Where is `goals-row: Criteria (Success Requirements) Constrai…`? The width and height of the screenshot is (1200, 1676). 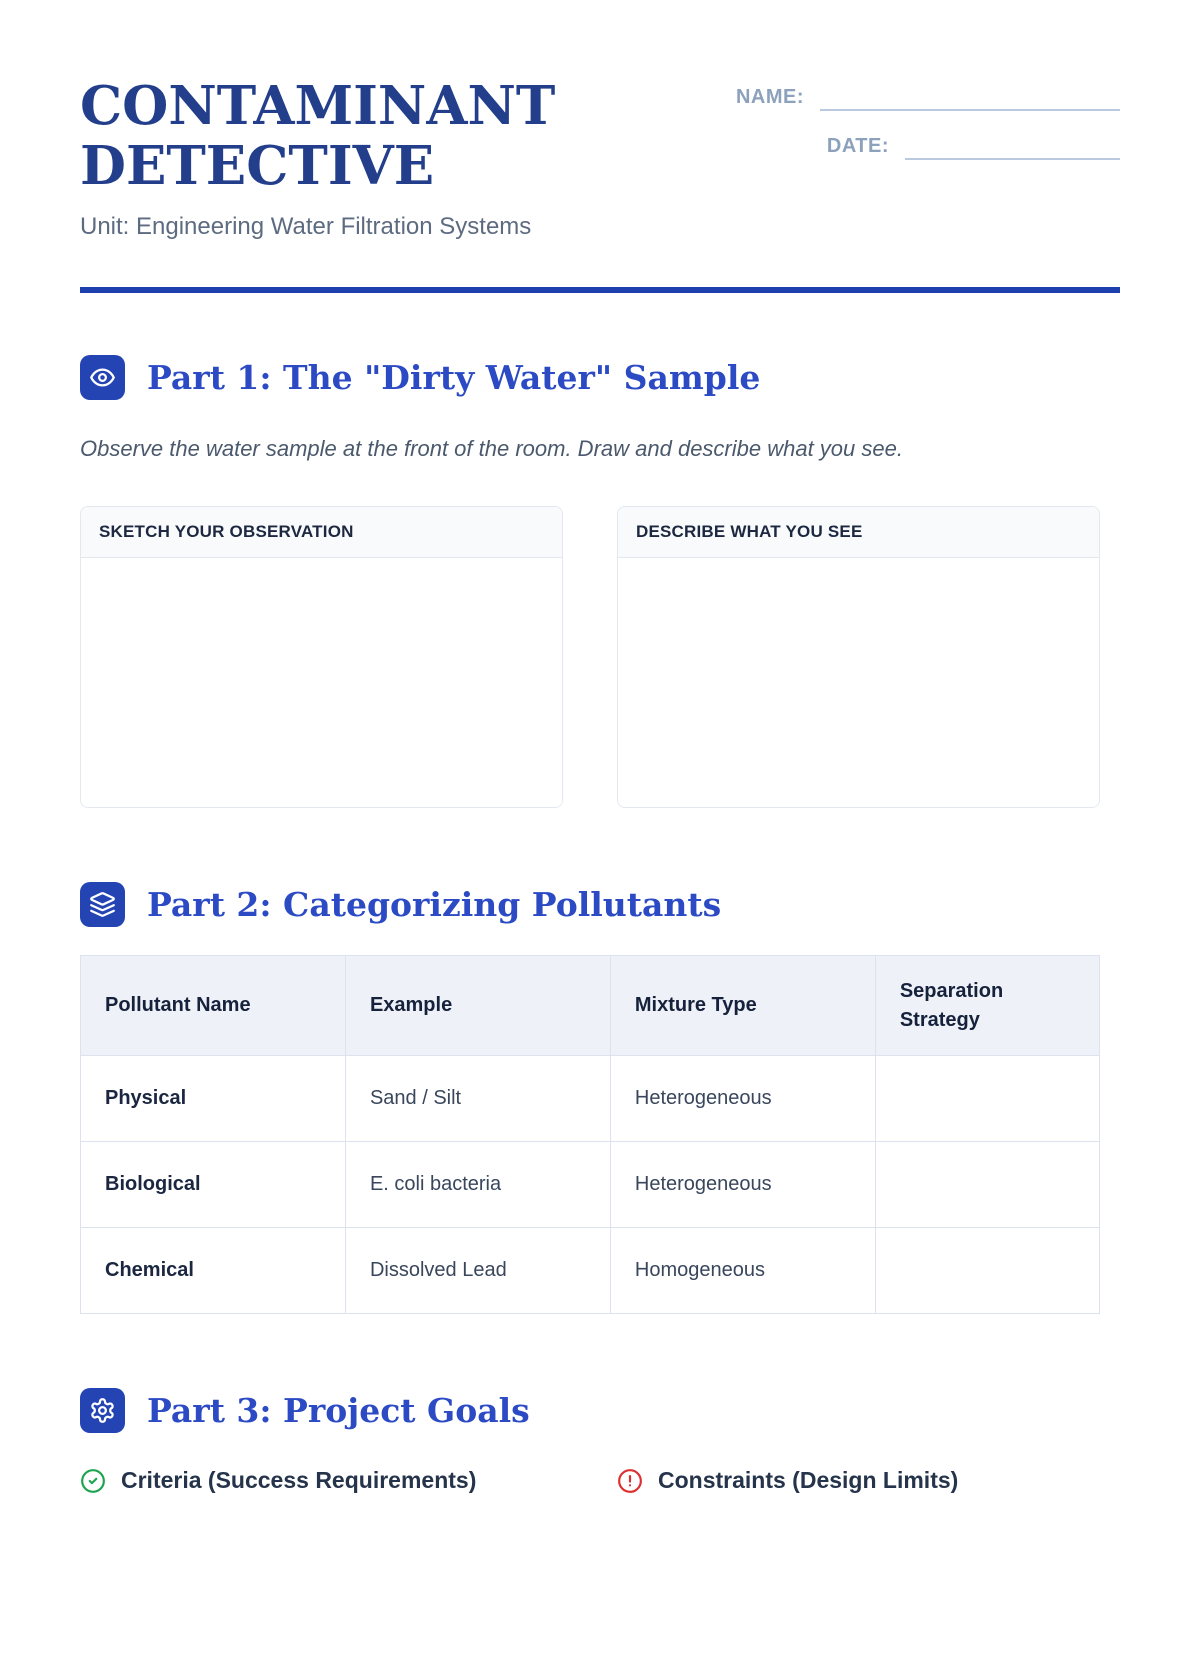
goals-row: Criteria (Success Requirements) Constrai… is located at coordinates (590, 1480).